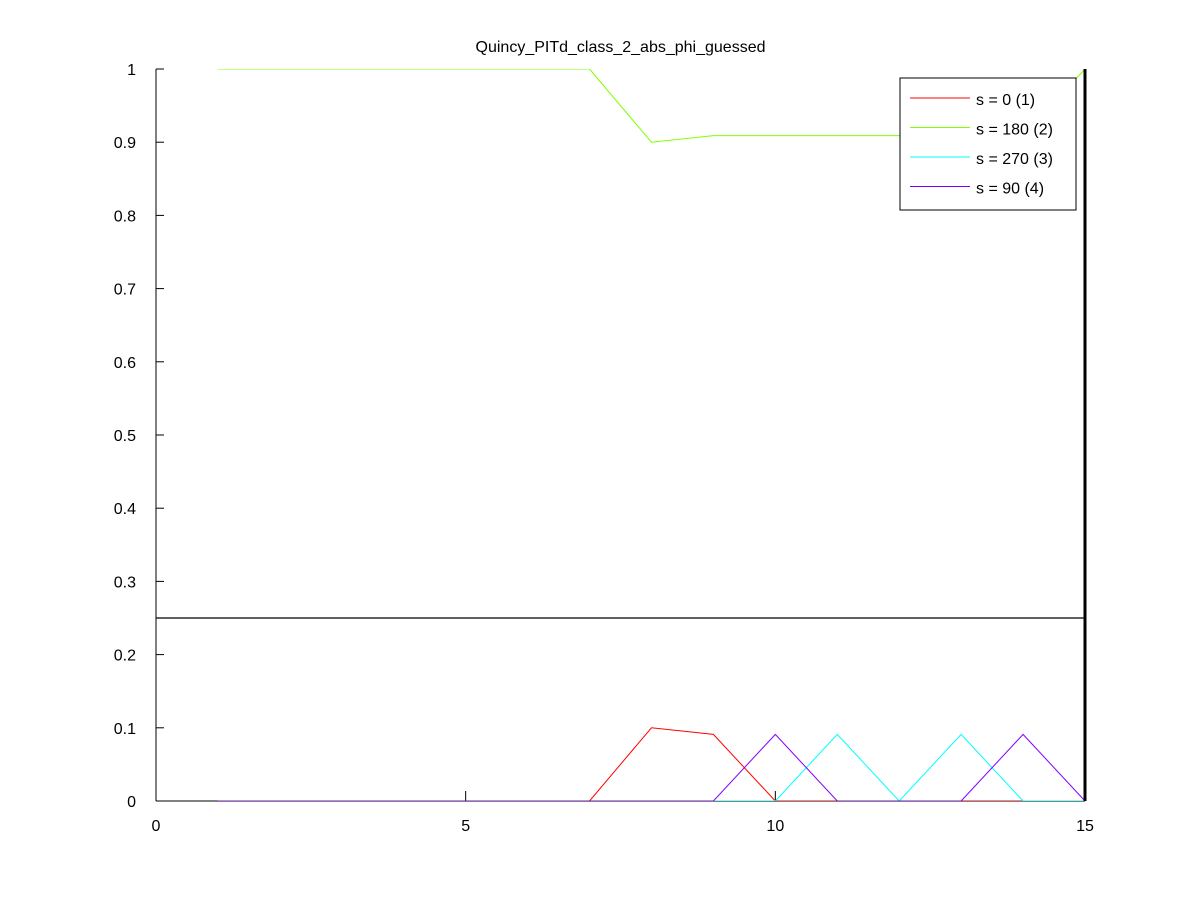  I want to click on y-tick-label: 0.1, so click(125, 729).